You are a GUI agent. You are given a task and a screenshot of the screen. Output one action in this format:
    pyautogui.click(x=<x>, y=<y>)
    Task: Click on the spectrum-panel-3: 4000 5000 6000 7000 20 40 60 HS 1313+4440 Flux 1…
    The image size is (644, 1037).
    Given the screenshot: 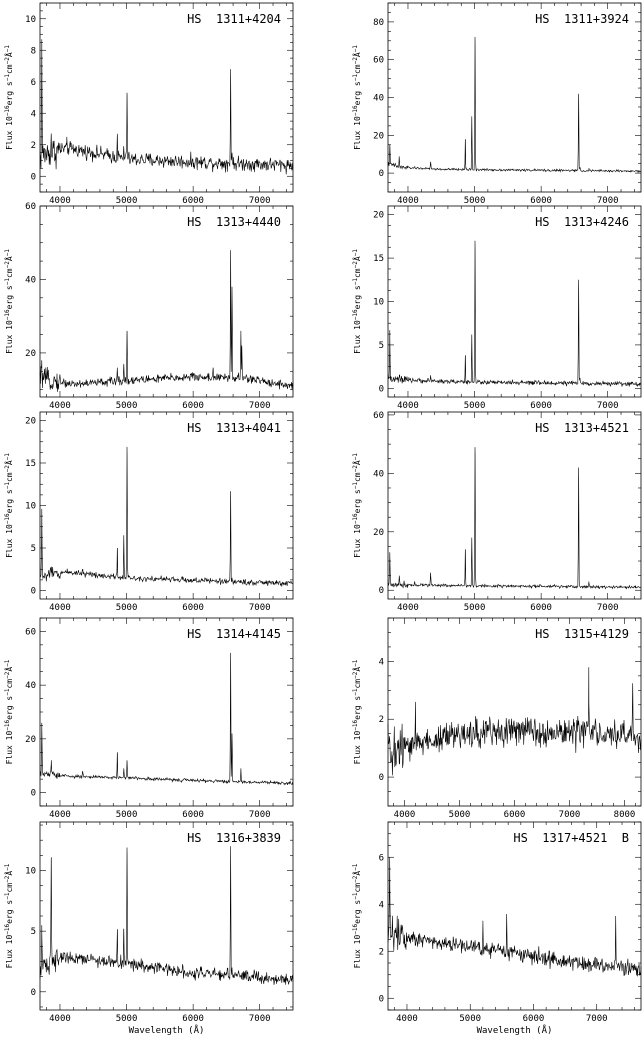 What is the action you would take?
    pyautogui.click(x=148, y=306)
    